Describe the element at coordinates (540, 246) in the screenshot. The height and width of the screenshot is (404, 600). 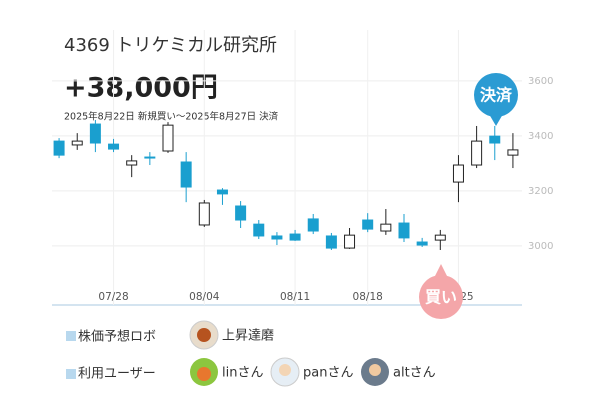
I see `y-tick-label: 3000` at that location.